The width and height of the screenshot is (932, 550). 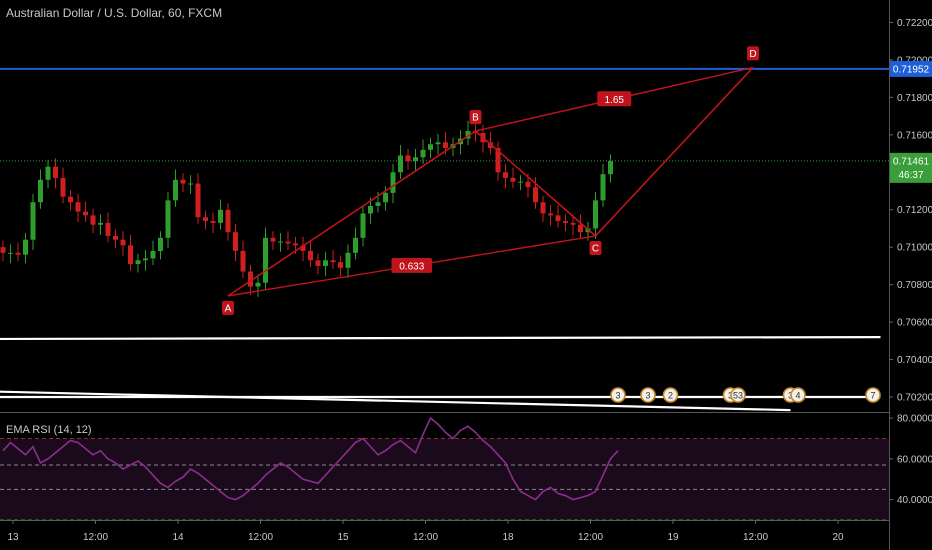 I want to click on pattern-point-label: D, so click(x=752, y=54).